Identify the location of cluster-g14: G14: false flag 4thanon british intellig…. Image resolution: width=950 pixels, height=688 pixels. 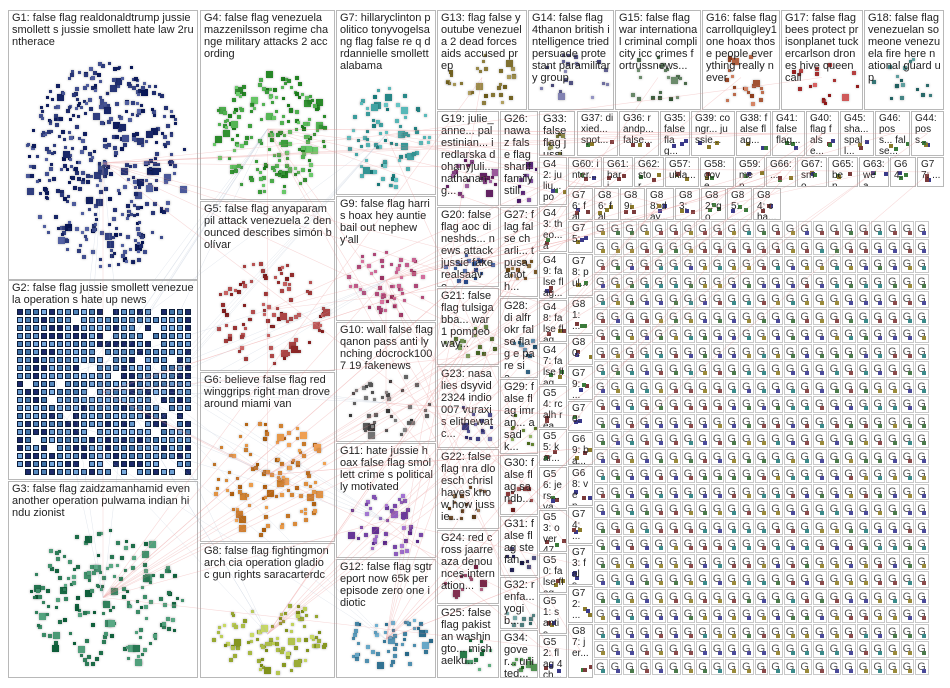
(571, 60).